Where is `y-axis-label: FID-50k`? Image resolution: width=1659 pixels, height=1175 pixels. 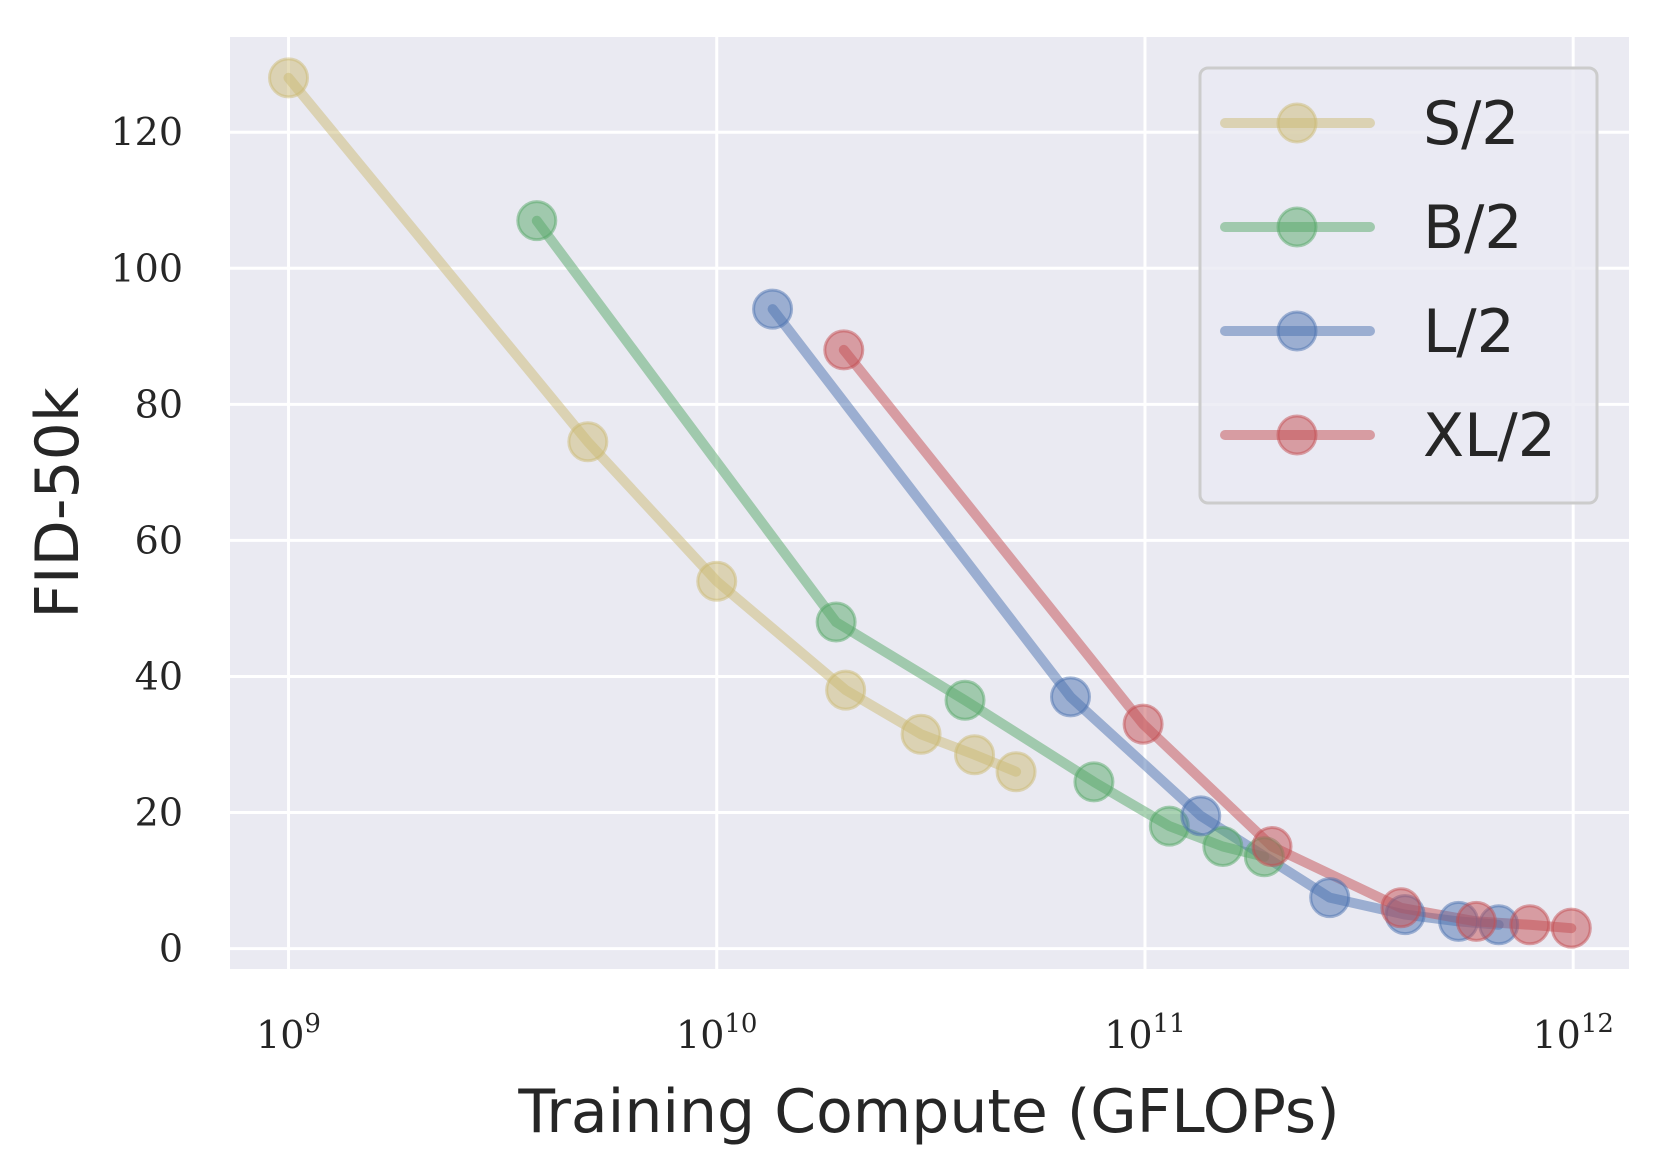 y-axis-label: FID-50k is located at coordinates (58, 502).